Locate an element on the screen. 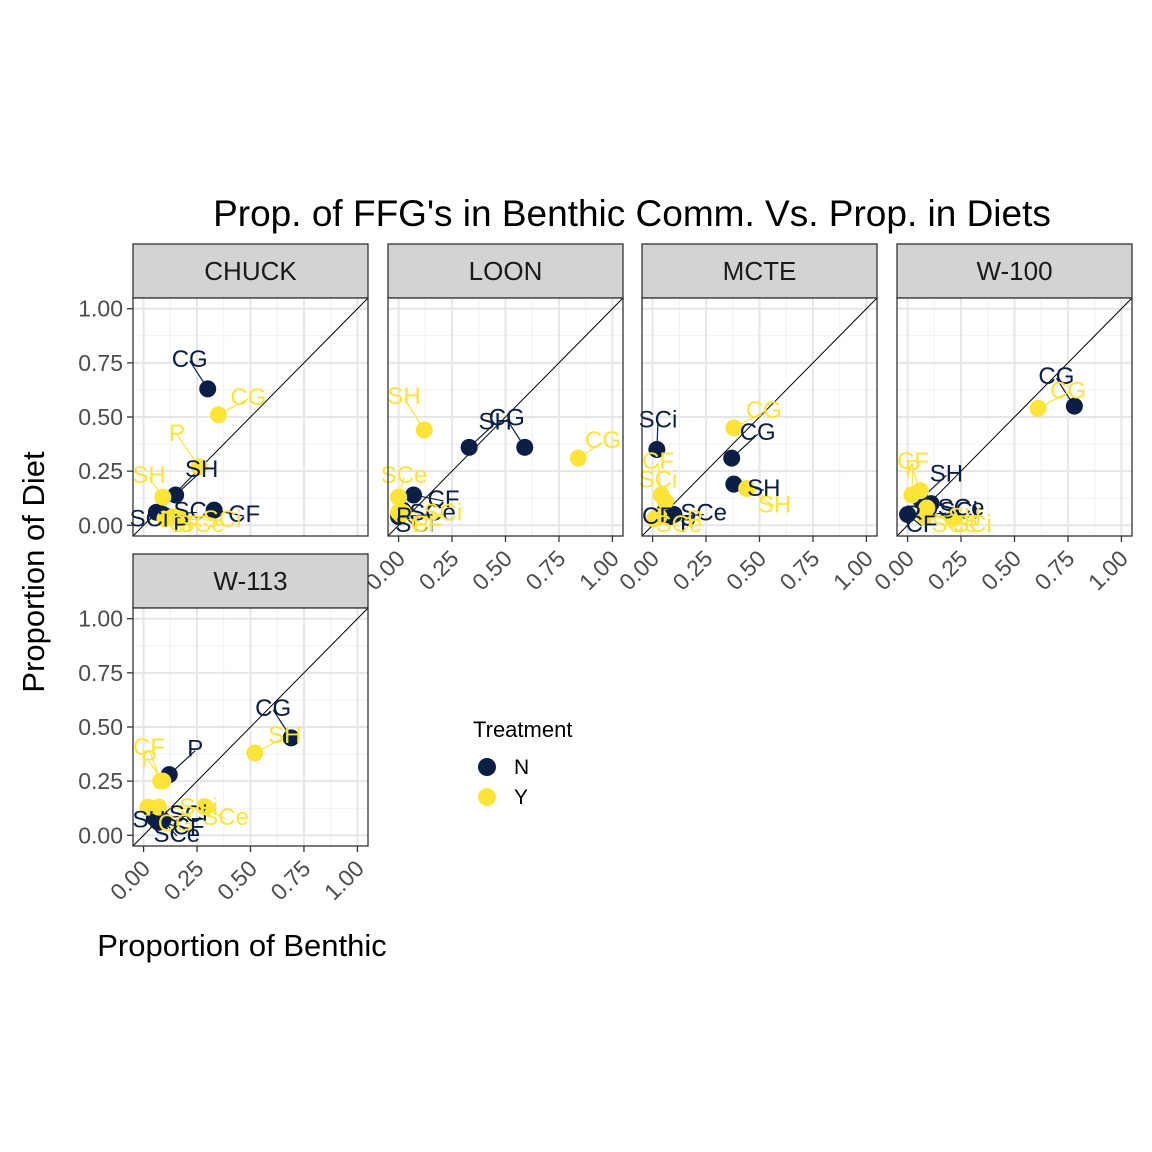  legend-title: Treatment is located at coordinates (522, 729).